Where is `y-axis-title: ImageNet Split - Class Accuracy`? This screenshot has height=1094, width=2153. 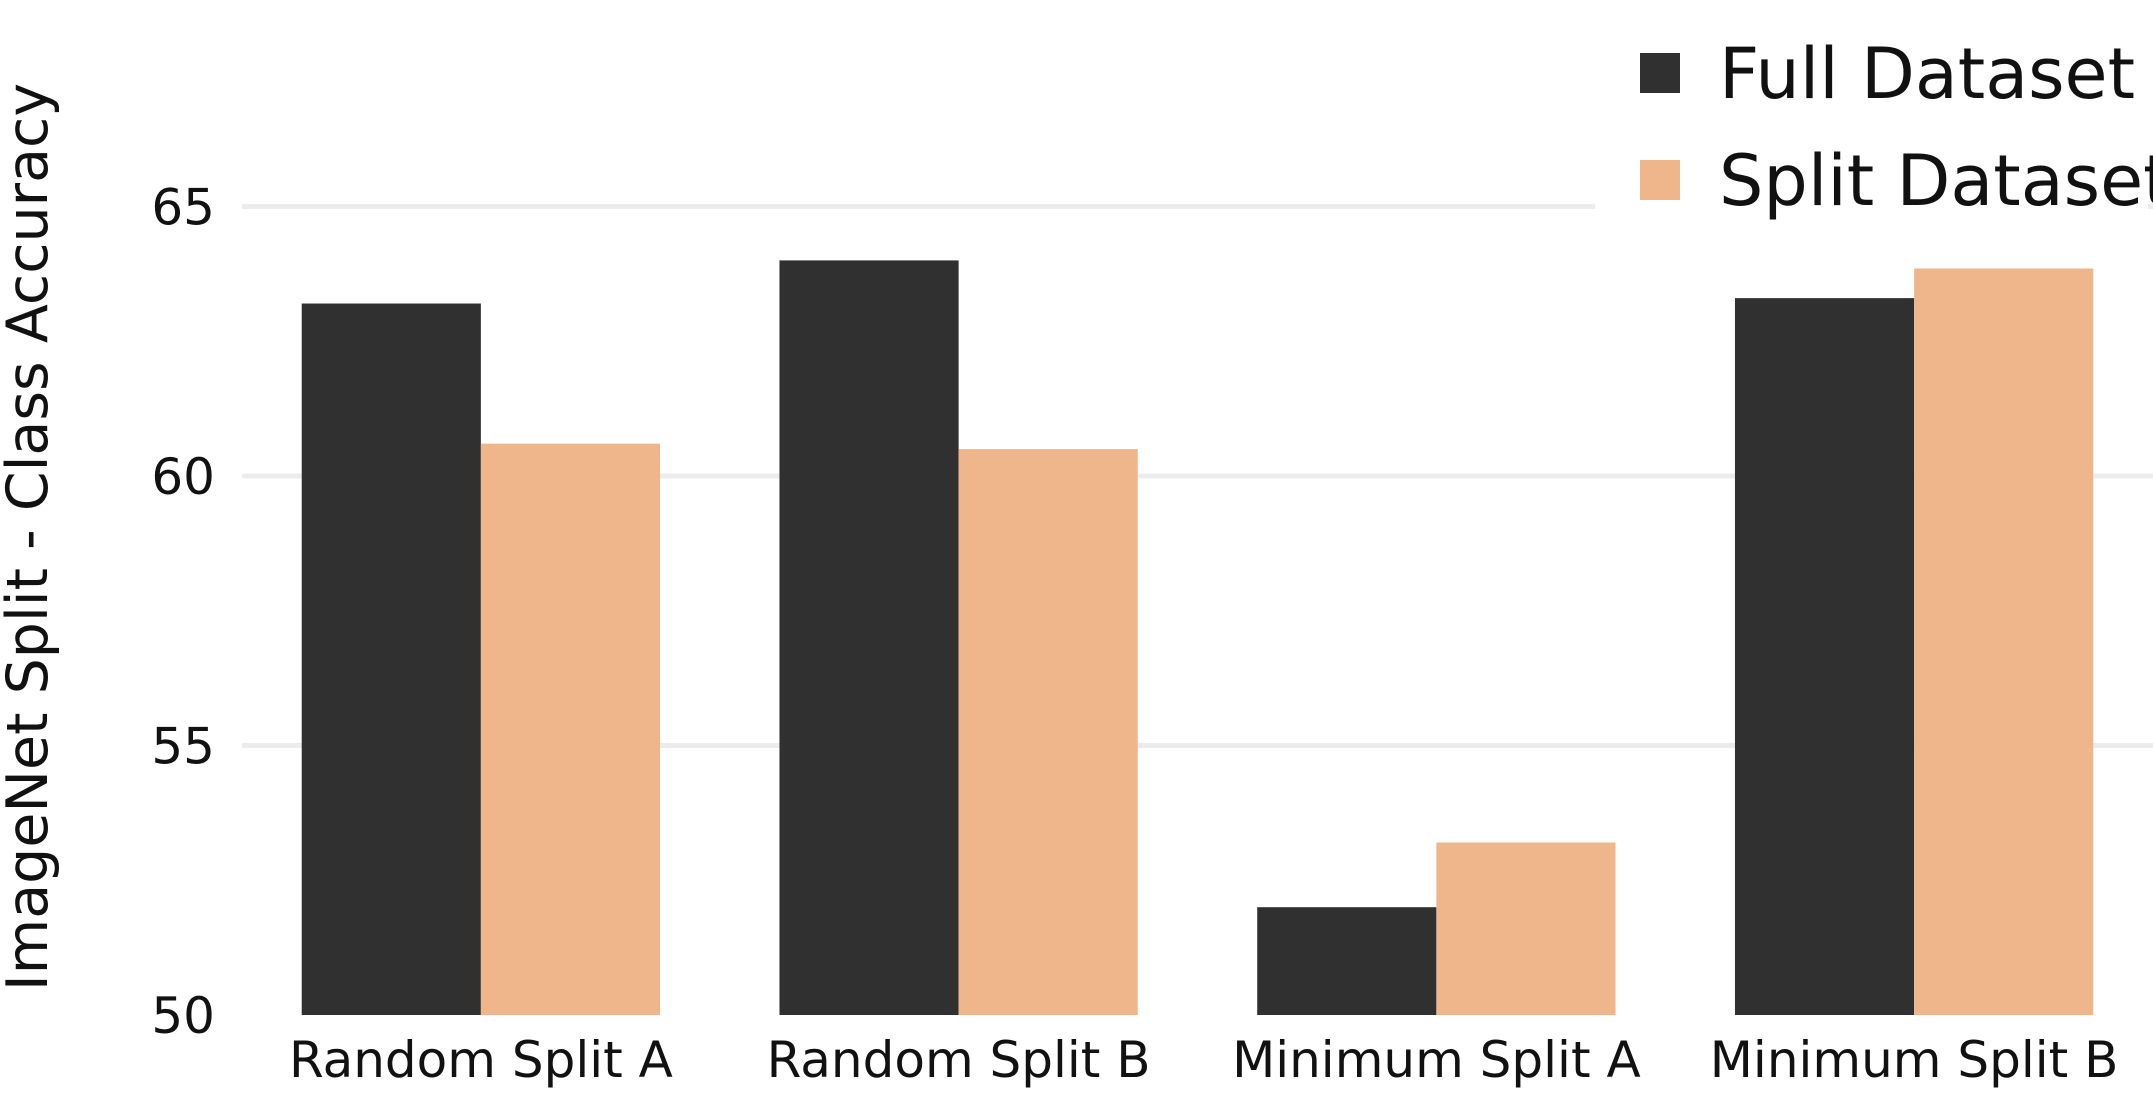
y-axis-title: ImageNet Split - Class Accuracy is located at coordinates (30, 537).